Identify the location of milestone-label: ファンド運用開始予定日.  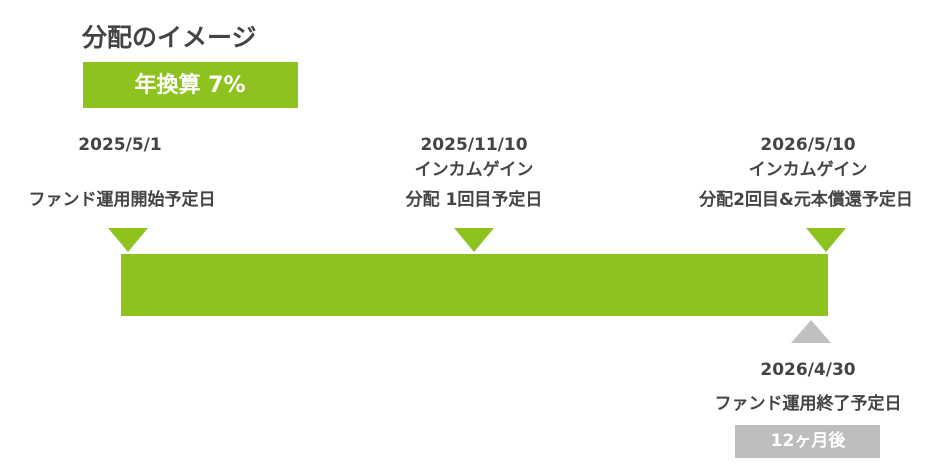
(122, 200).